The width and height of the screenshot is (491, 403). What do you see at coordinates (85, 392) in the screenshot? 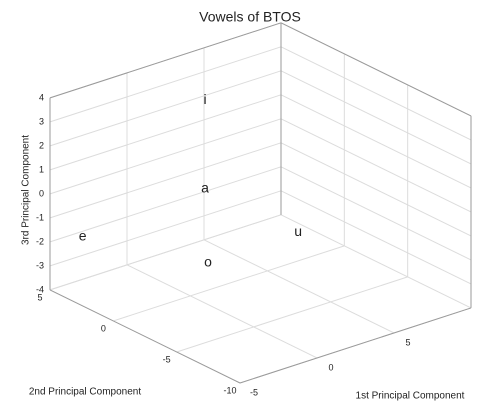
I see `y-axis-label: 2nd Principal Component` at bounding box center [85, 392].